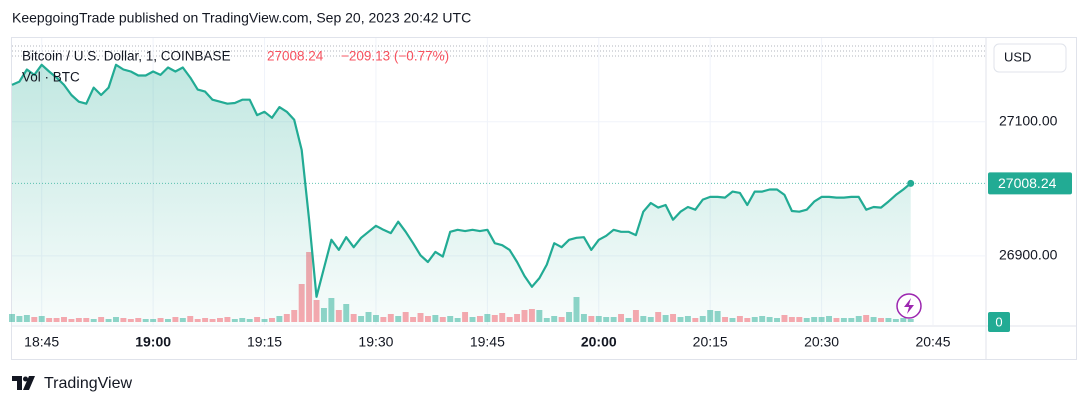 This screenshot has height=407, width=1090. I want to click on legend-change: −209.13 (−0.77%), so click(395, 56).